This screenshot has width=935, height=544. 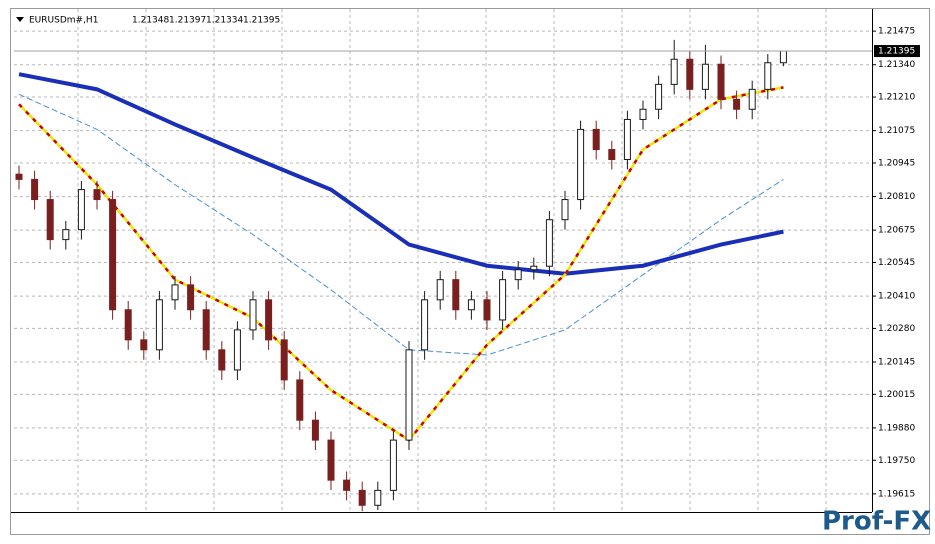 What do you see at coordinates (896, 65) in the screenshot?
I see `y-tick-label: 1.21340` at bounding box center [896, 65].